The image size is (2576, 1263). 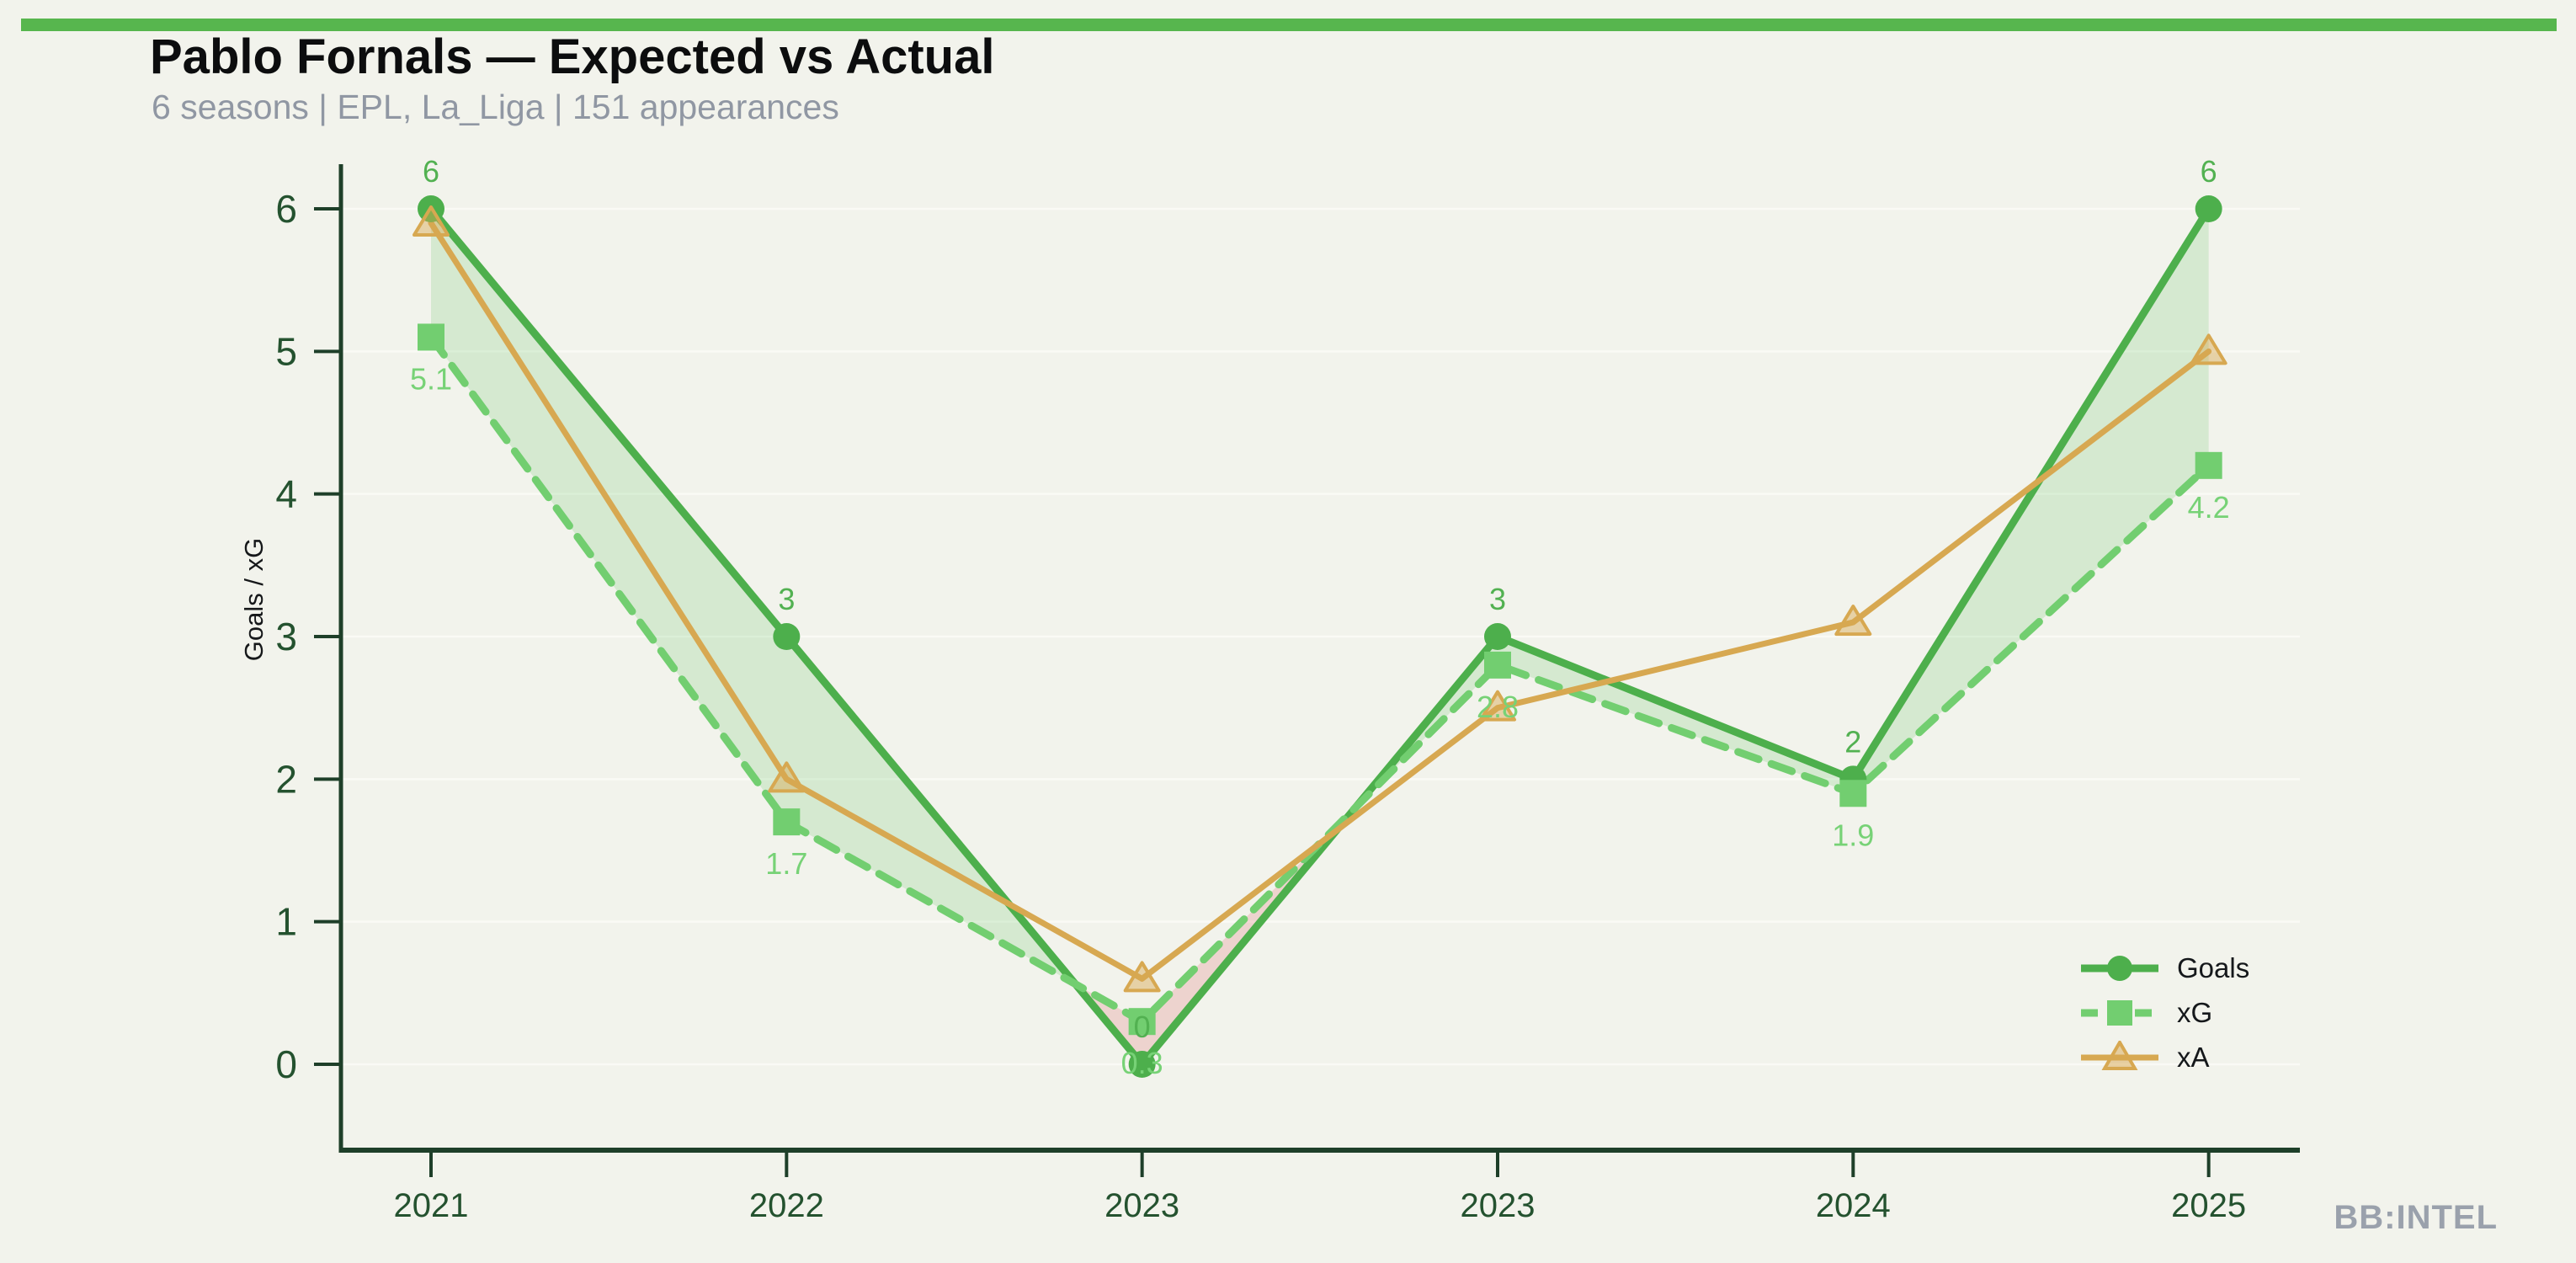 What do you see at coordinates (2119, 1055) in the screenshot?
I see `xa-legend-marker-icon` at bounding box center [2119, 1055].